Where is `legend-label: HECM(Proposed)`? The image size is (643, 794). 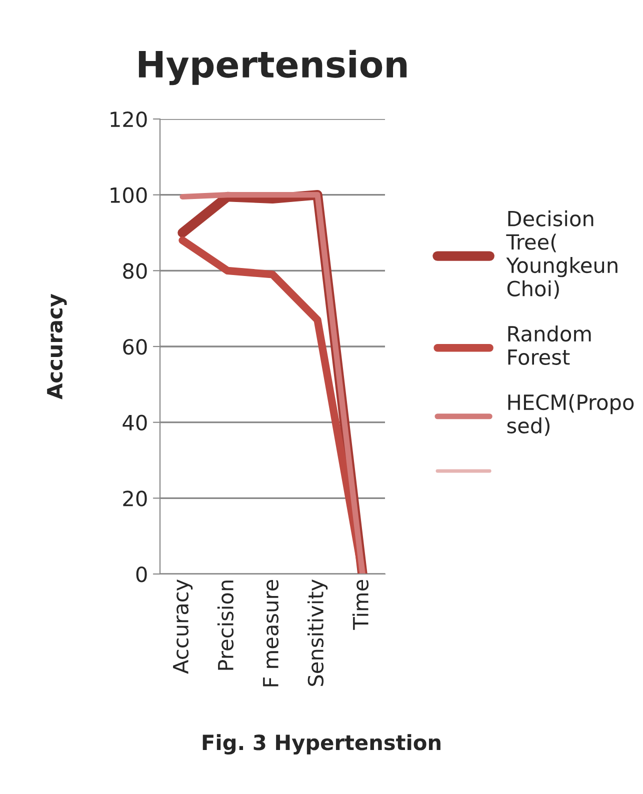 legend-label: HECM(Proposed) is located at coordinates (570, 415).